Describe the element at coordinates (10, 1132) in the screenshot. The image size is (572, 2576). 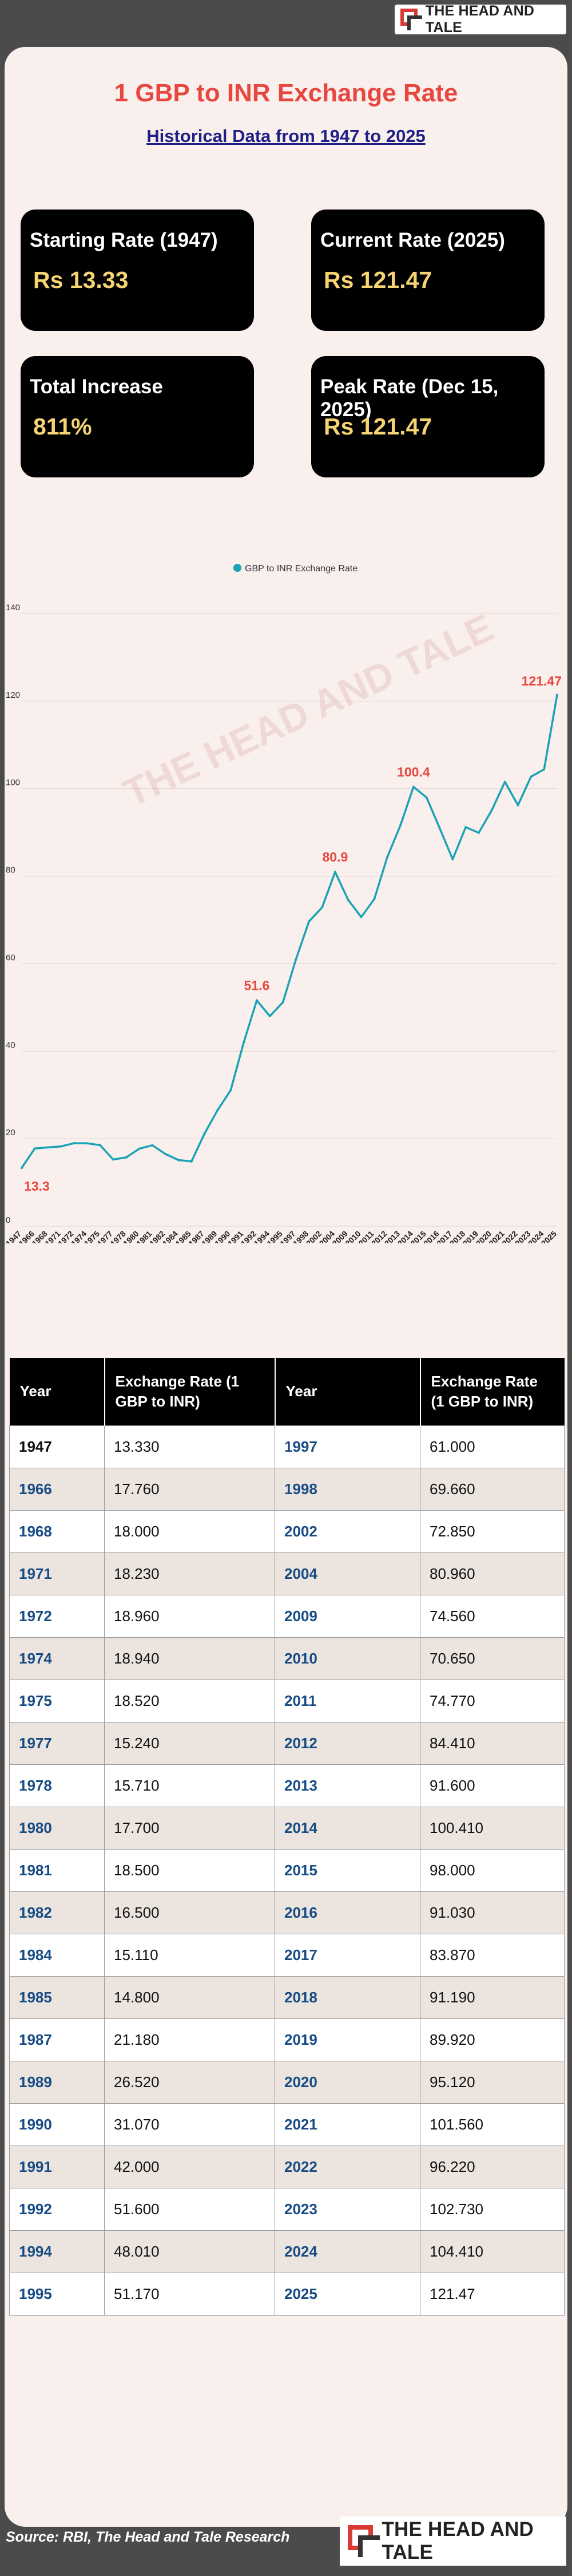
I see `y-tick-label: 20` at that location.